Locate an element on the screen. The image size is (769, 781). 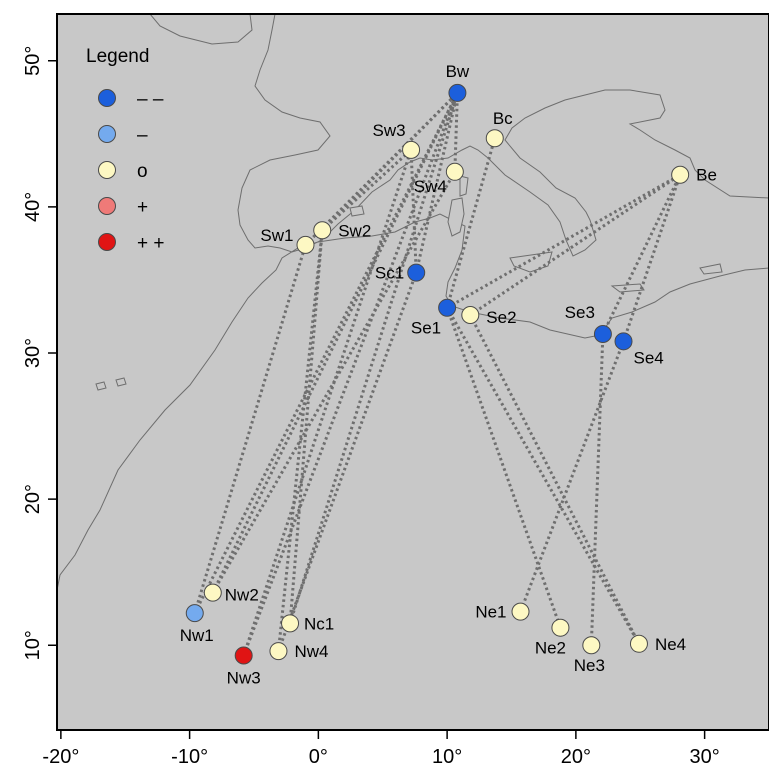
link-Nw1-Sw1 is located at coordinates (250, 429).